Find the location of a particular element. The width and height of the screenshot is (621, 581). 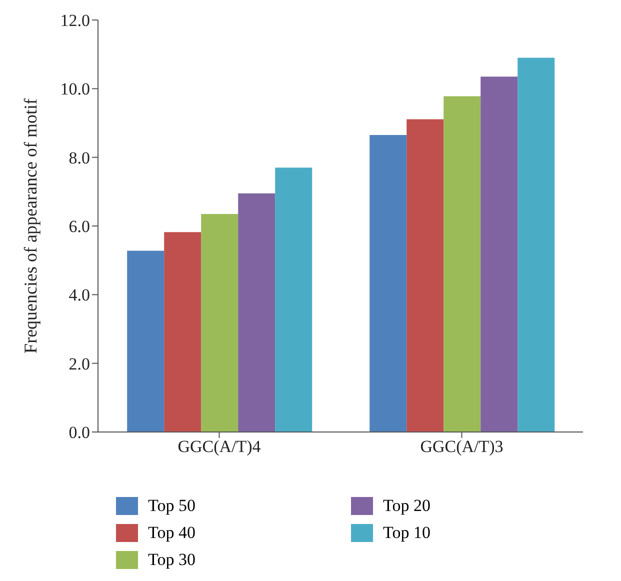

y-tick-label: 2.0 is located at coordinates (79, 364).